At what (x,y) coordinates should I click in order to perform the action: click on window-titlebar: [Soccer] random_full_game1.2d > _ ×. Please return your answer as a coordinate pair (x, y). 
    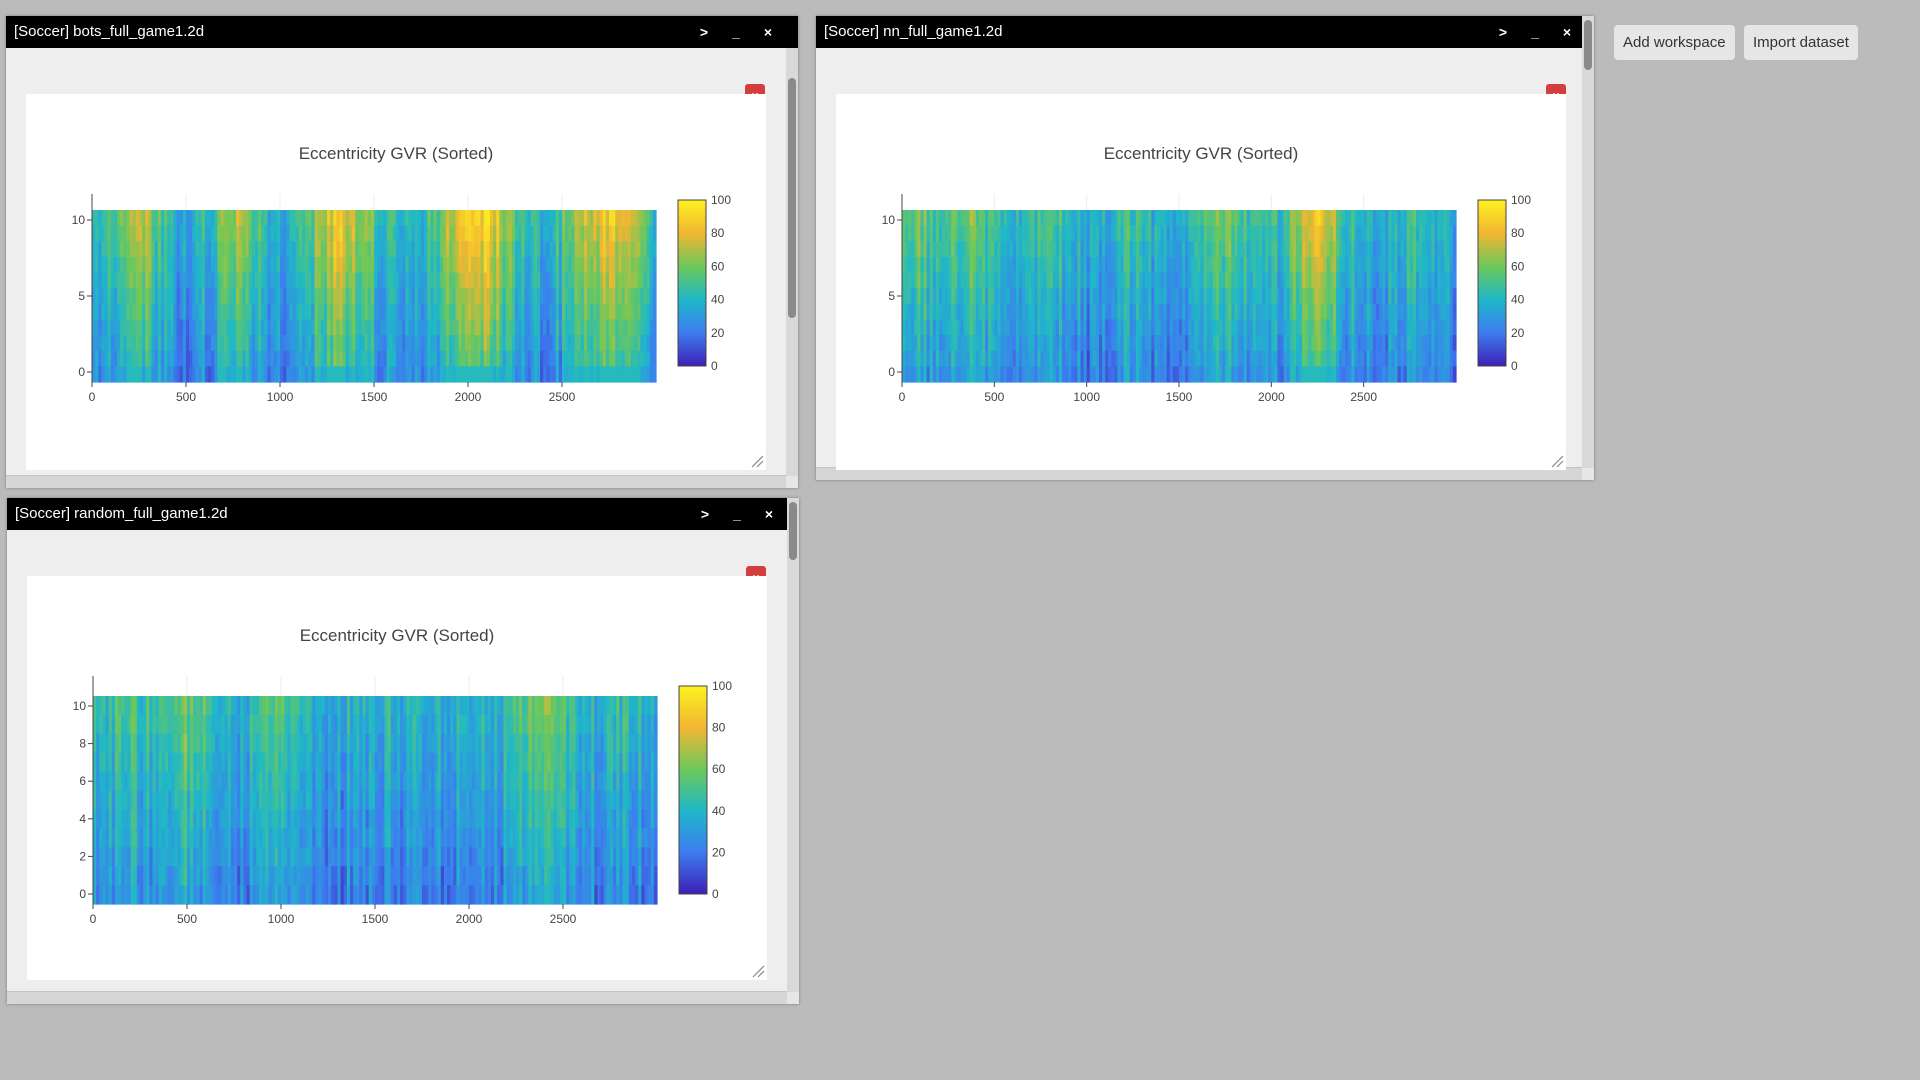
    Looking at the image, I should click on (403, 514).